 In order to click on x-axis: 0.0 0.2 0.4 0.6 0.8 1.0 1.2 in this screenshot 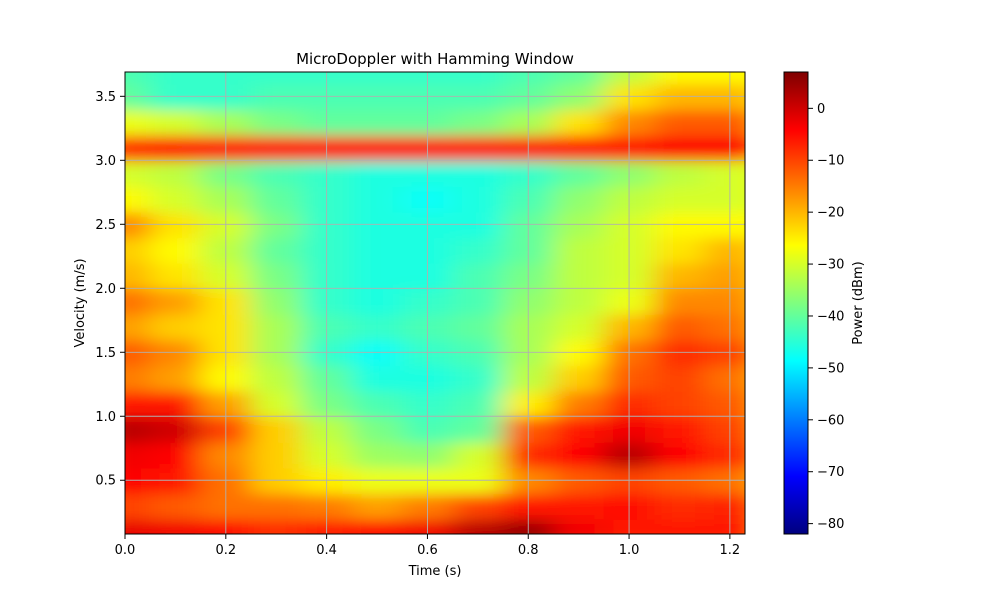, I will do `click(428, 546)`.